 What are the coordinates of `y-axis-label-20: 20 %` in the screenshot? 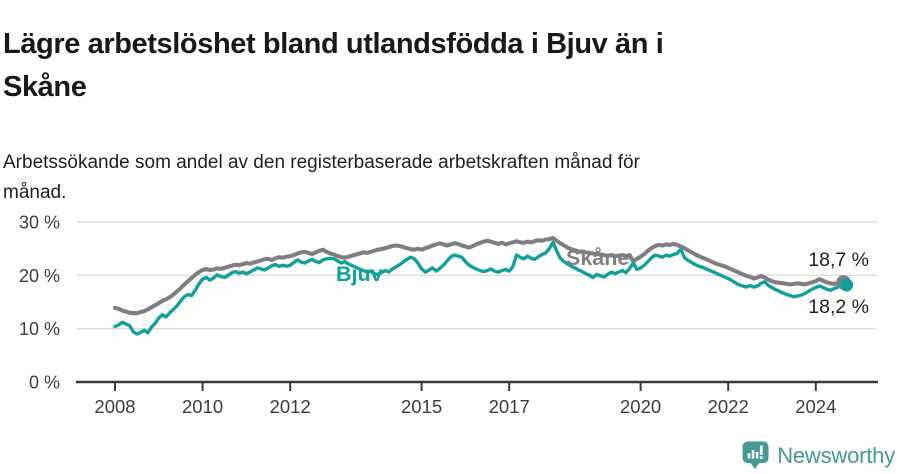 It's located at (39, 276).